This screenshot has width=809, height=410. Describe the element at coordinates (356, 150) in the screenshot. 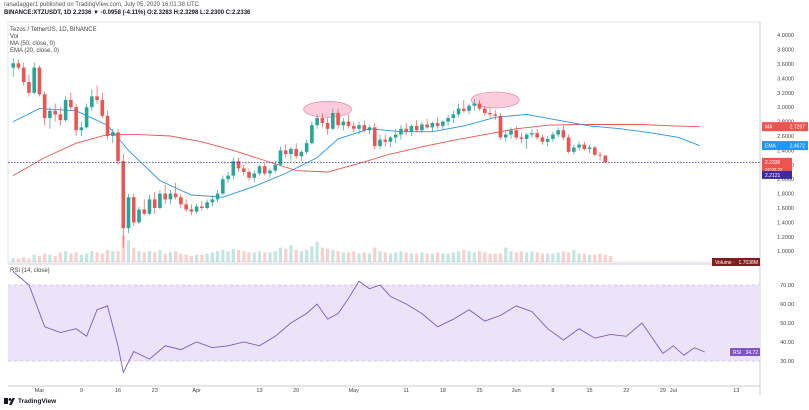

I see `ma50-line` at that location.